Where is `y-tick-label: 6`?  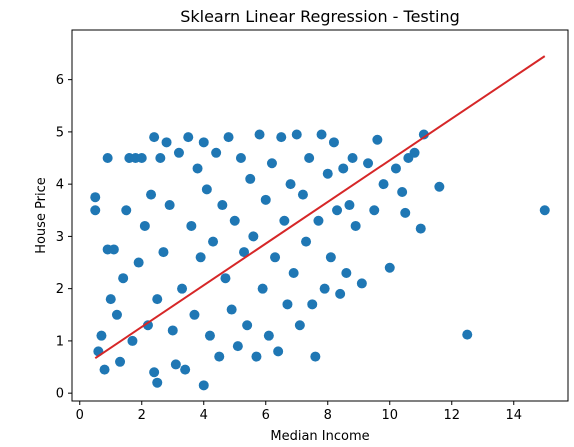 y-tick-label: 6 is located at coordinates (60, 80).